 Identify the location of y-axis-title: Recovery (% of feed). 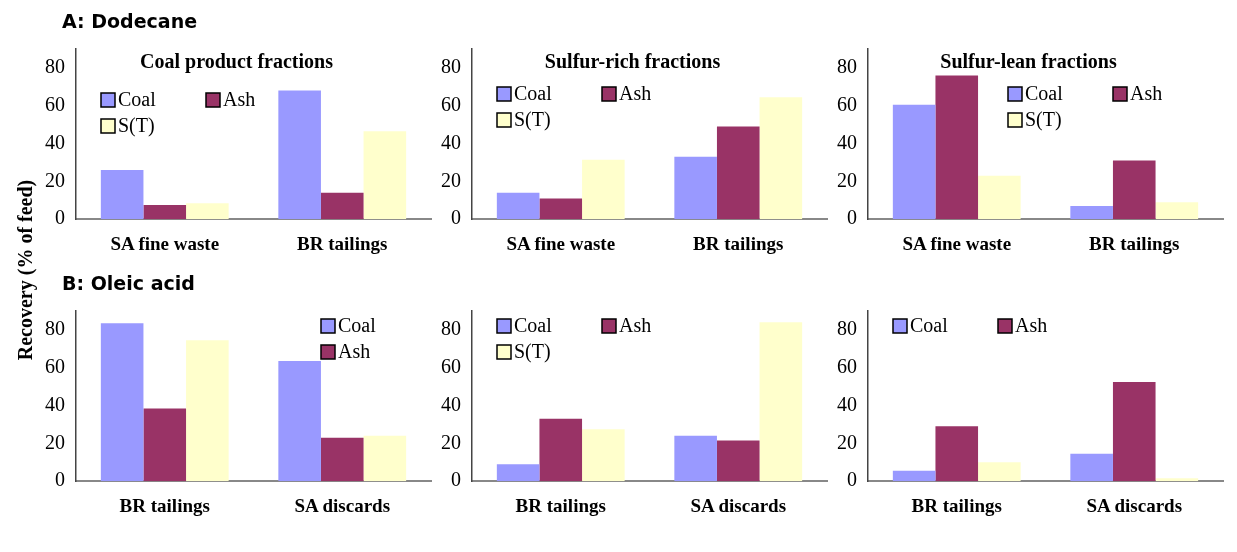
(25, 270).